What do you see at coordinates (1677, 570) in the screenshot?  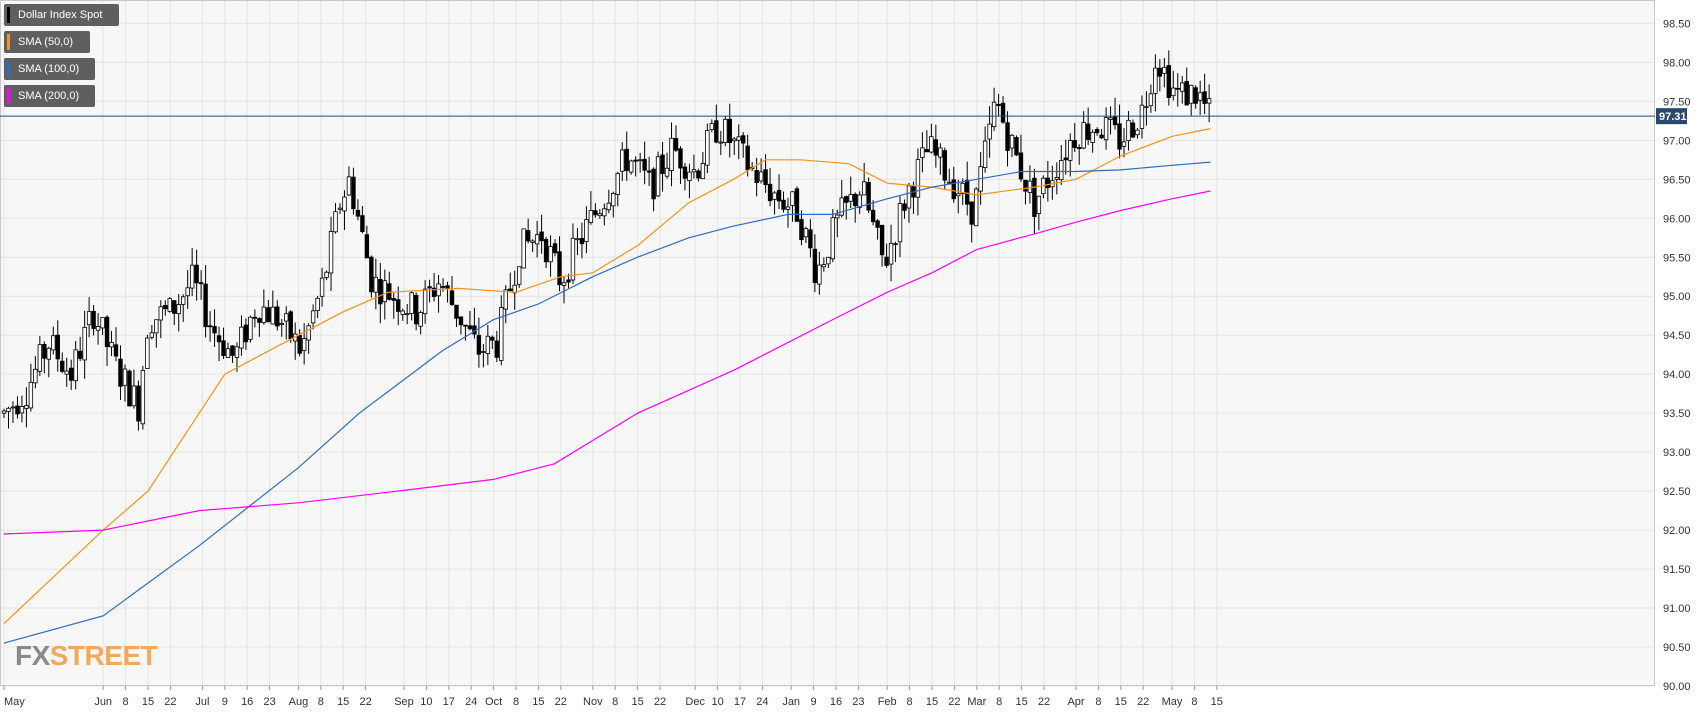 I see `y-tick-label: 91.50` at bounding box center [1677, 570].